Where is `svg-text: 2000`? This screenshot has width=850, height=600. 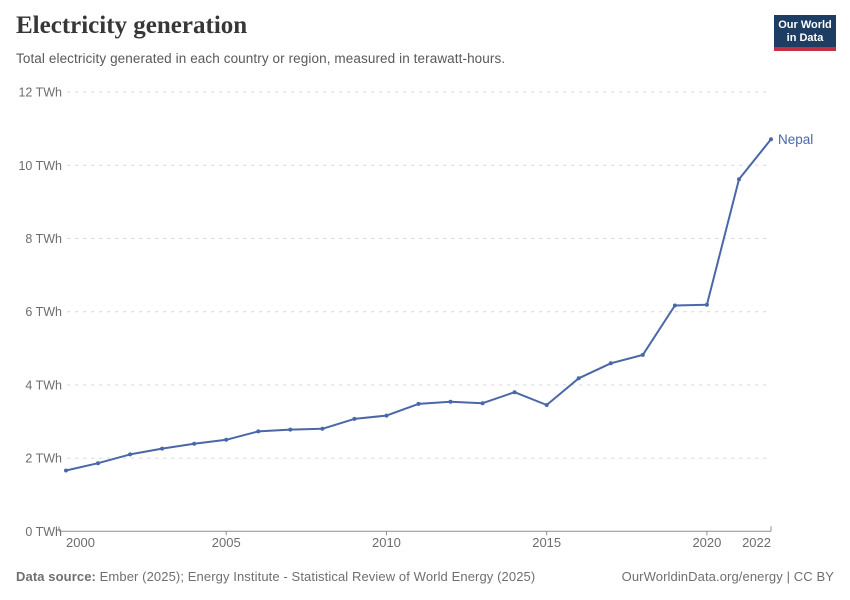
svg-text: 2000 is located at coordinates (80, 542).